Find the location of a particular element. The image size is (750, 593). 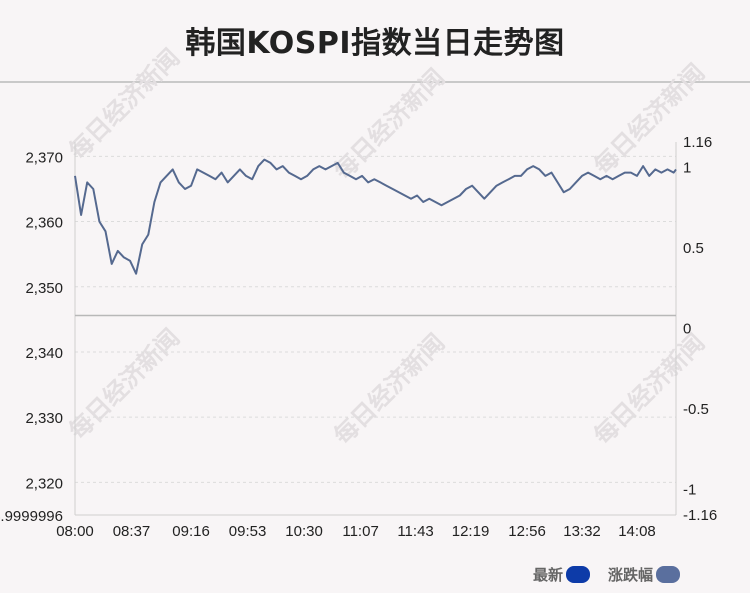

x-tick-label: 11:07 is located at coordinates (360, 531).